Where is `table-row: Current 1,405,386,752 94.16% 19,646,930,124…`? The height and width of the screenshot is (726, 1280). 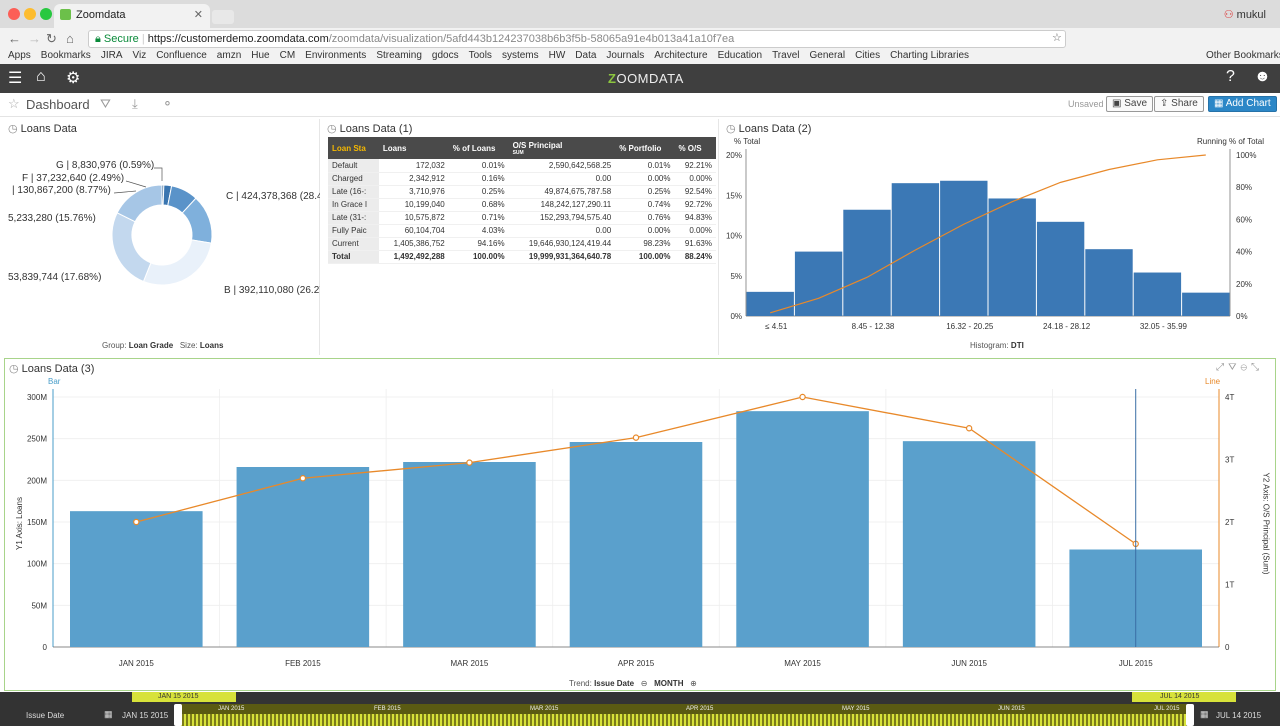 table-row: Current 1,405,386,752 94.16% 19,646,930,124… is located at coordinates (522, 244).